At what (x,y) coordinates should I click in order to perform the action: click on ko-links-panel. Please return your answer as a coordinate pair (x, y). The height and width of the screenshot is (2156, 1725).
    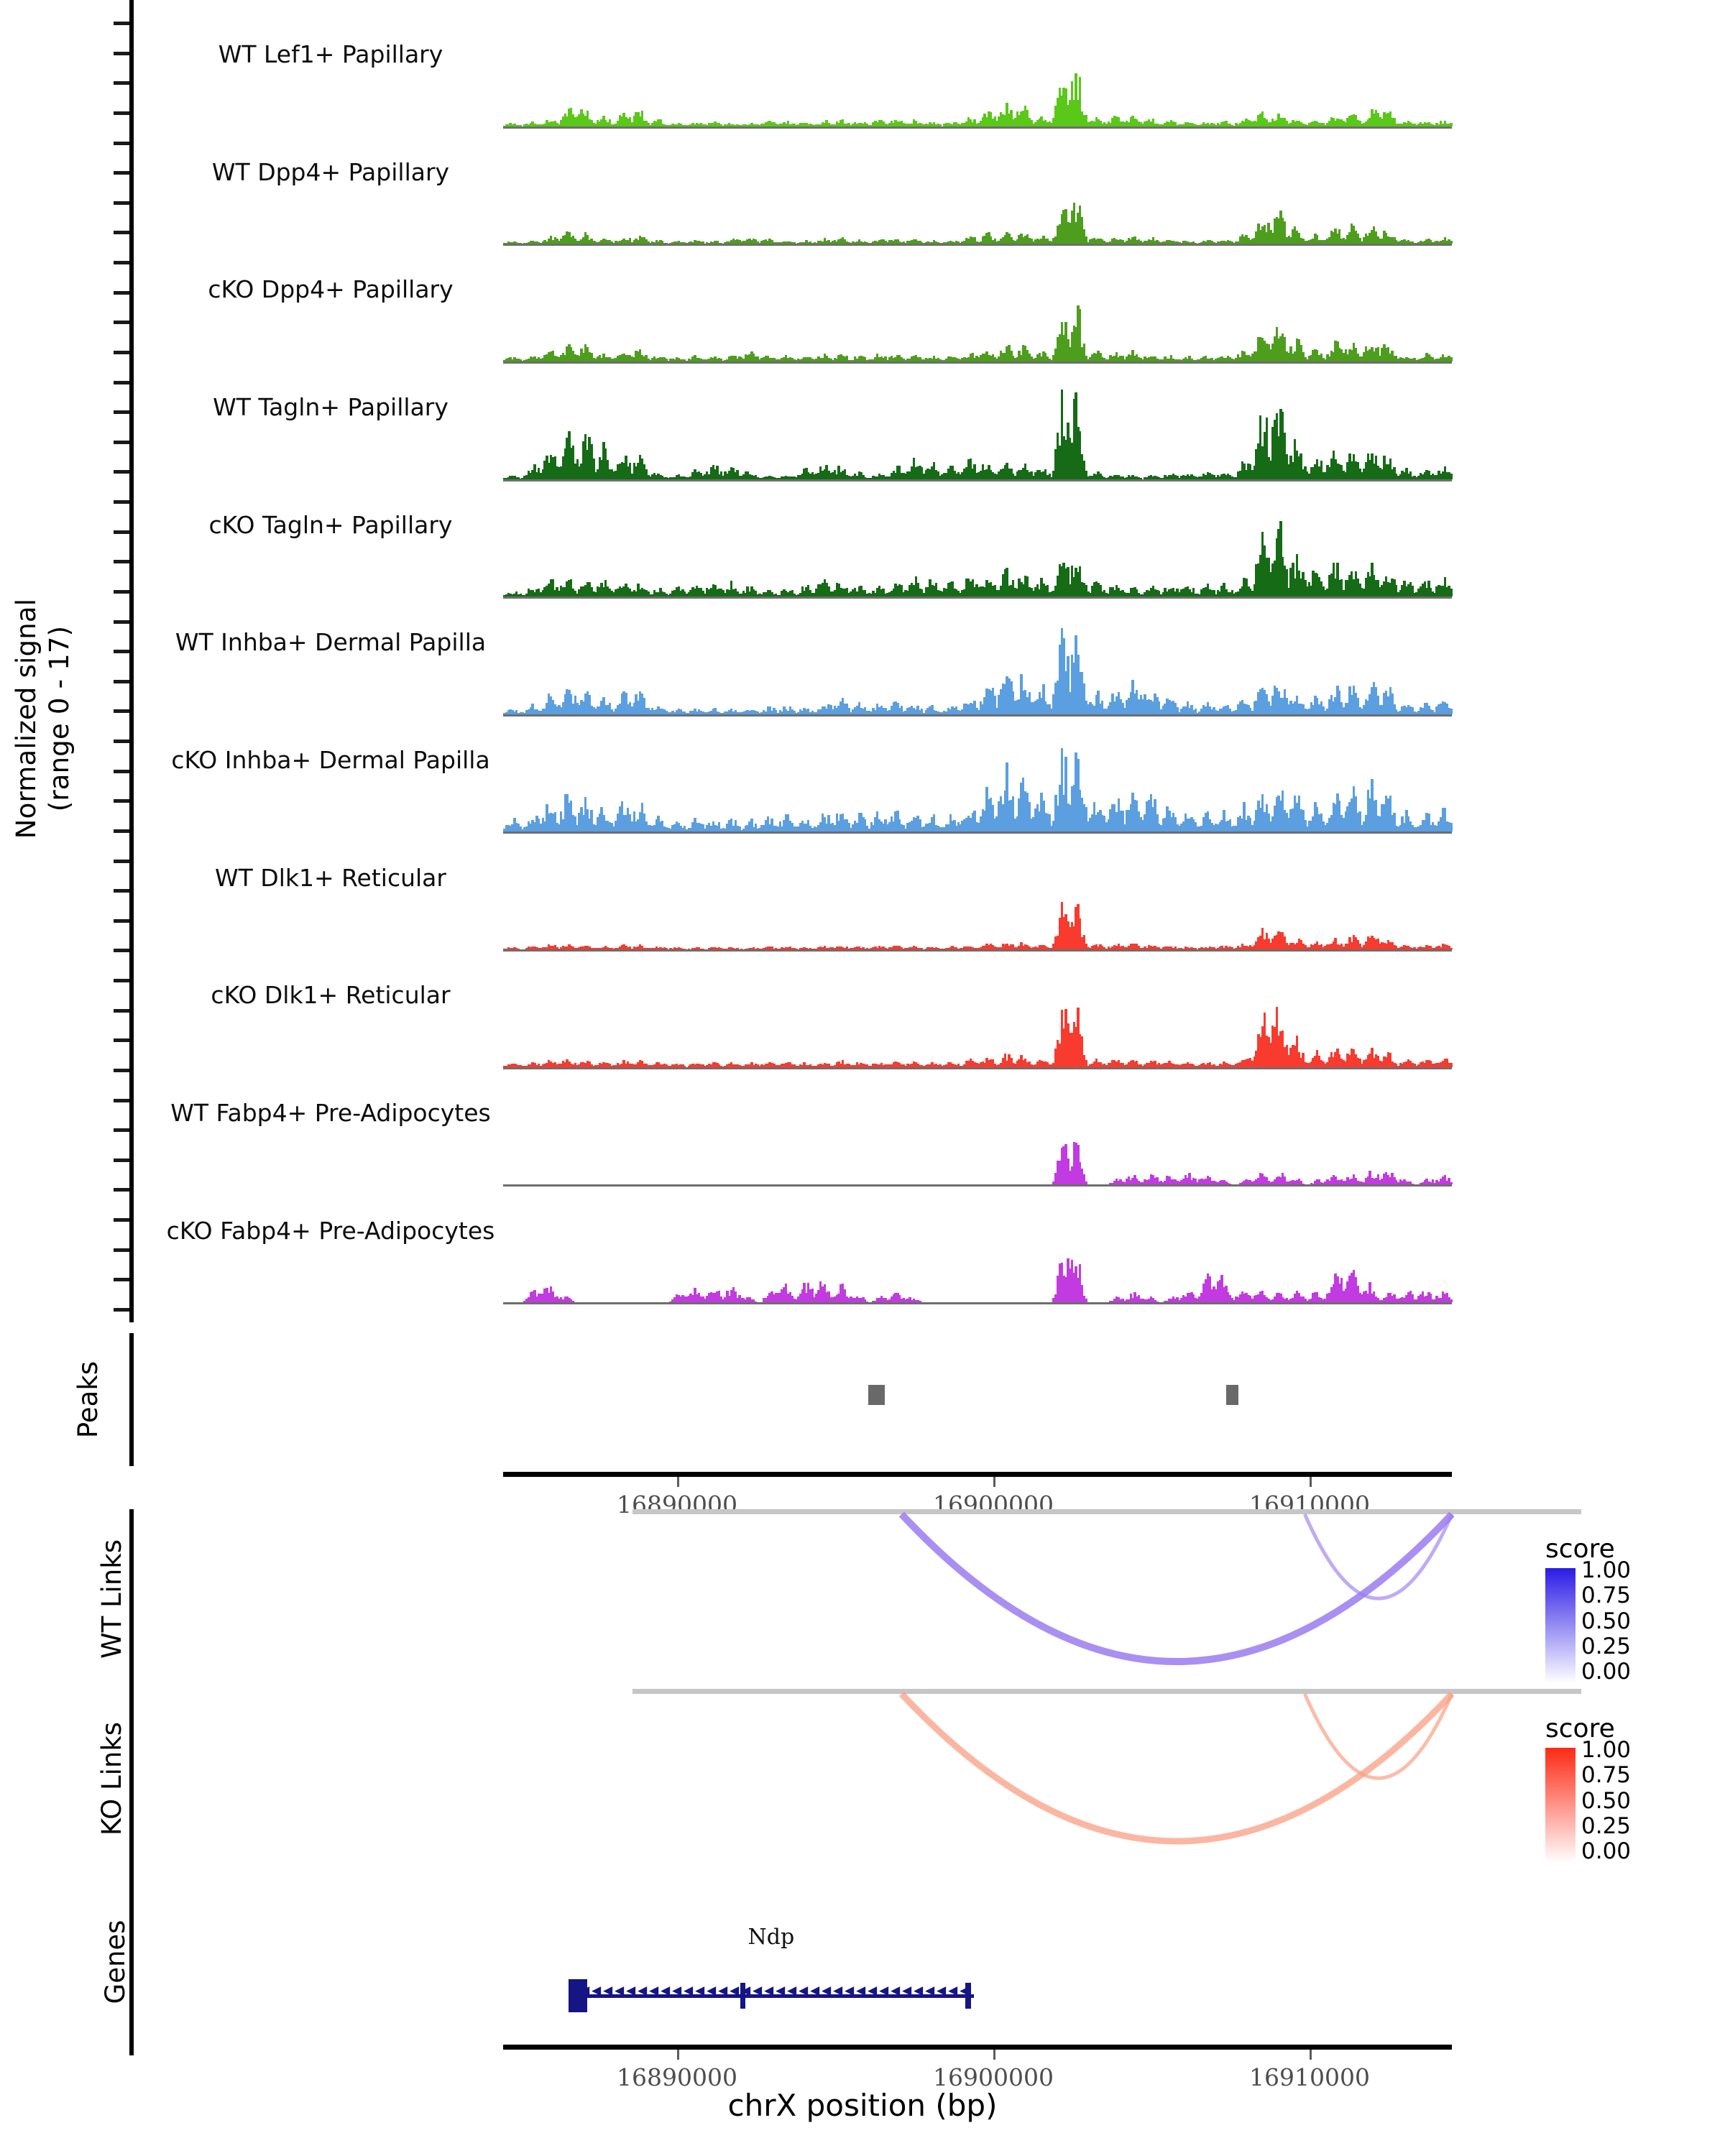
    Looking at the image, I should click on (927, 1779).